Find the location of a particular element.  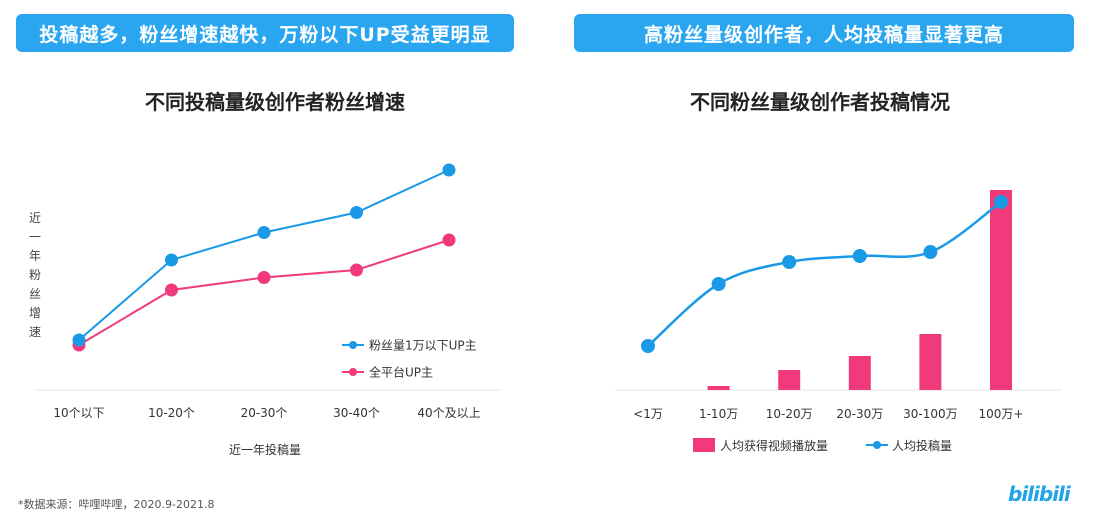

legend-label: 人均获得视频播放量 is located at coordinates (774, 445).